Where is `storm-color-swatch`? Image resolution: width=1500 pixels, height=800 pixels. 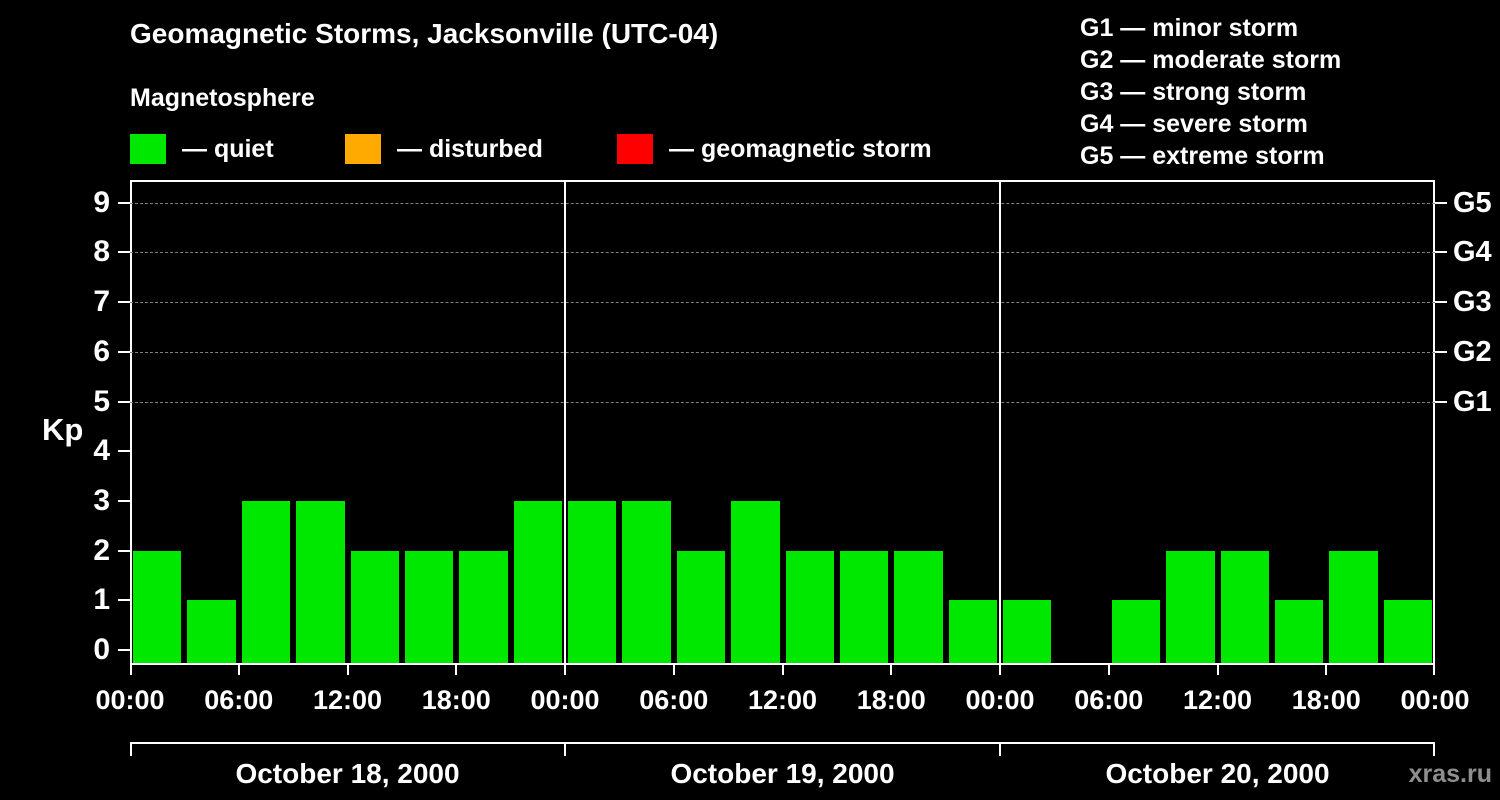 storm-color-swatch is located at coordinates (635, 149).